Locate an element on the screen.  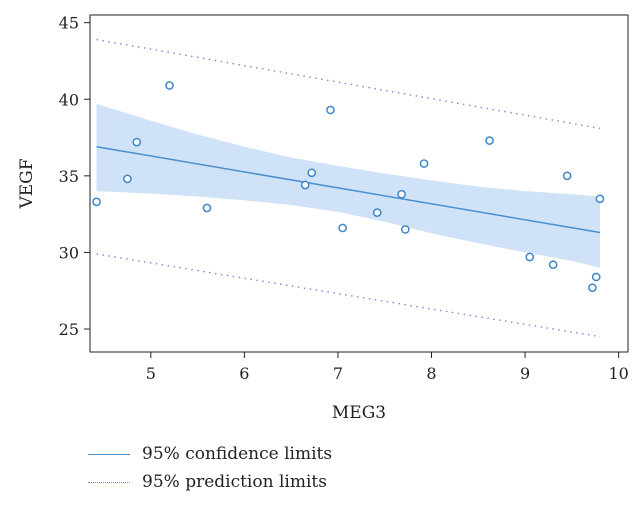
x-tick-label-8: 8 is located at coordinates (431, 373).